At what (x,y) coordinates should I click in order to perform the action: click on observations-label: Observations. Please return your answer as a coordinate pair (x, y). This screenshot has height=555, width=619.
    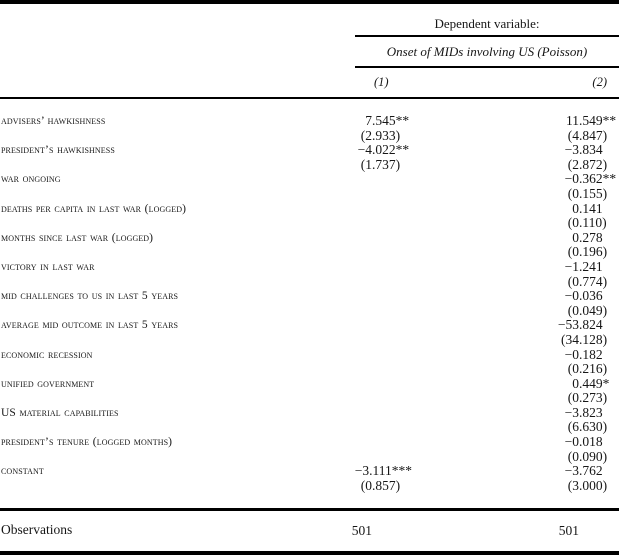
    Looking at the image, I should click on (37, 529).